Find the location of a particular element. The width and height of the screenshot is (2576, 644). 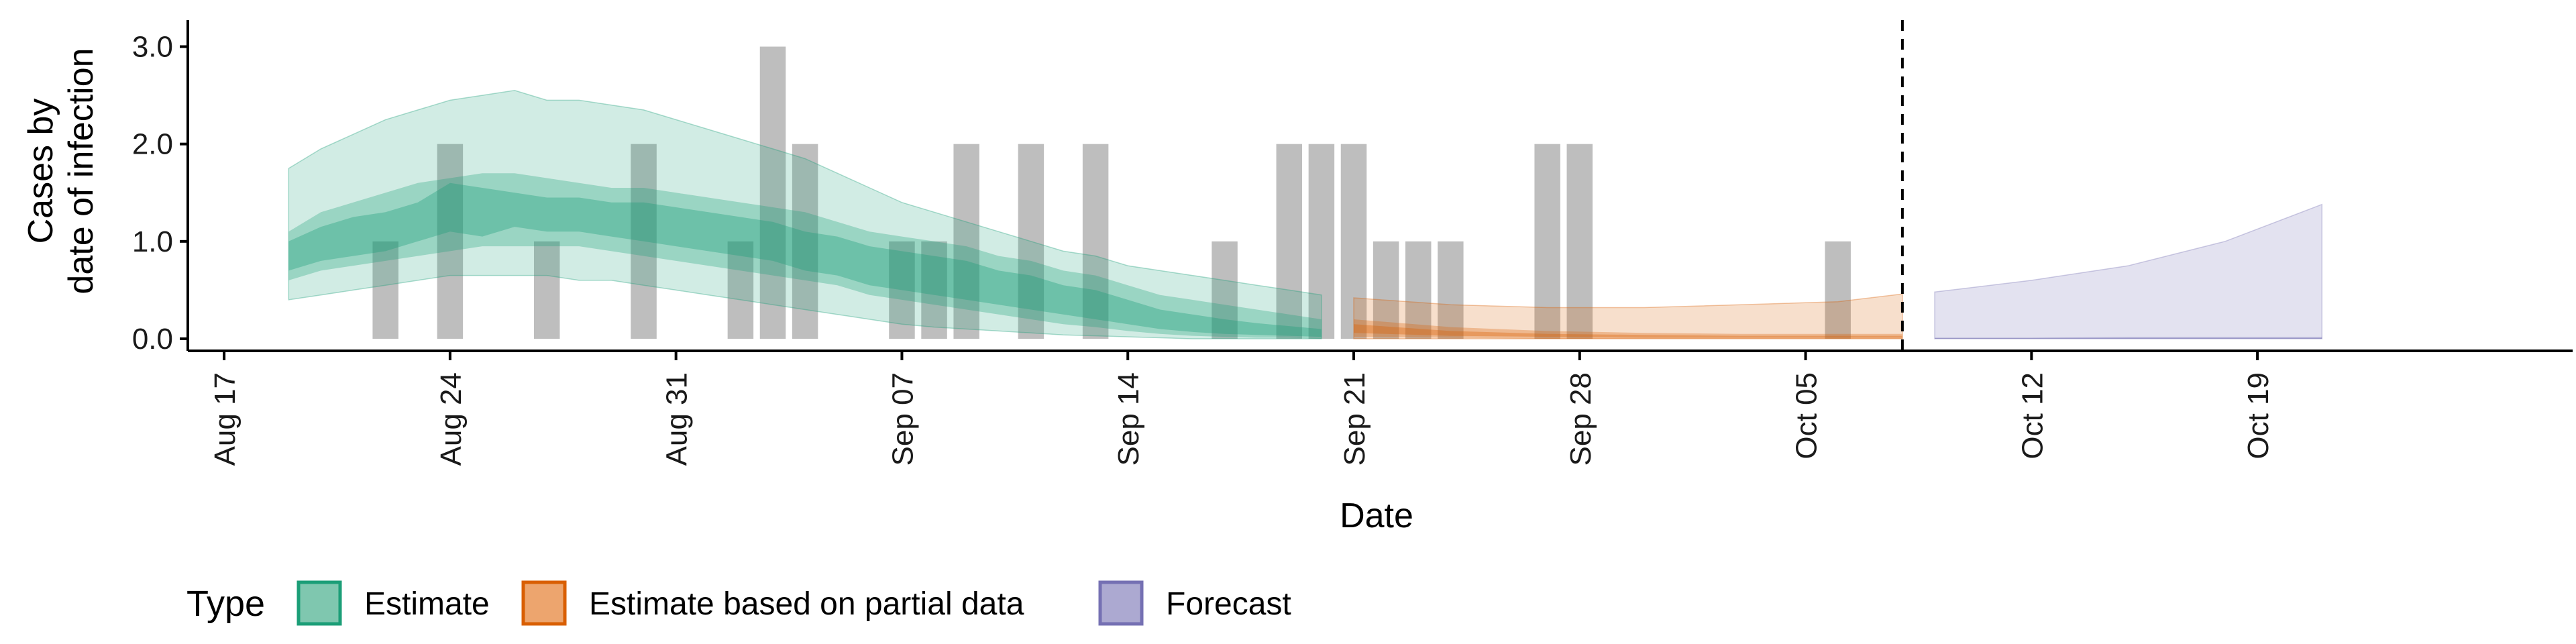

y-tick-label: 2.0 is located at coordinates (152, 144).